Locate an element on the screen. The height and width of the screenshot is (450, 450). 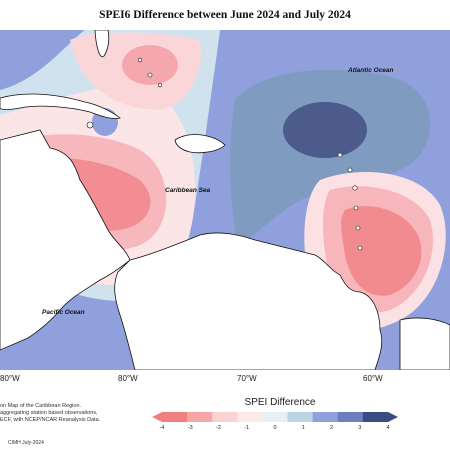
description-line-2: aggregating station based observations, is located at coordinates (49, 413).